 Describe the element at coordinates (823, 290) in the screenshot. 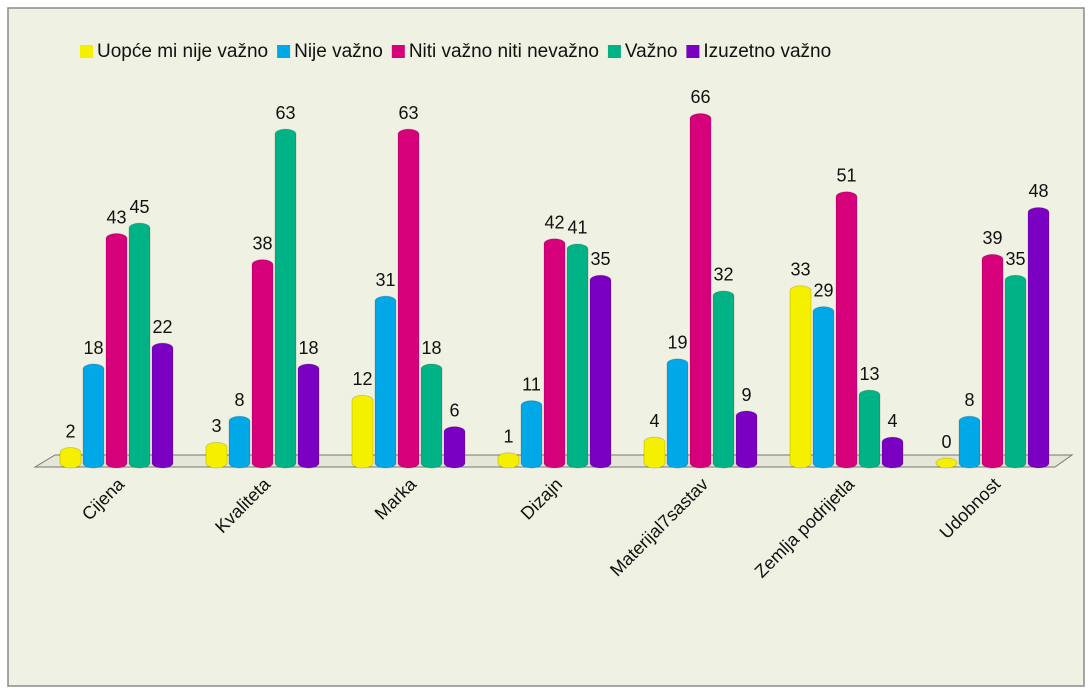

I see `data-label: 29` at that location.